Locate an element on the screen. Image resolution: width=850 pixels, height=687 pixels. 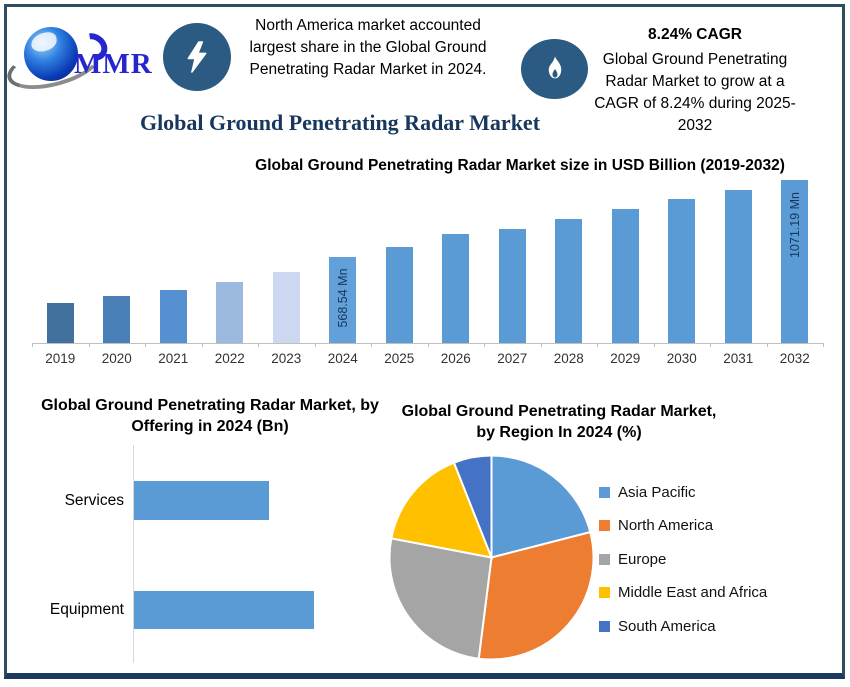
lightning-icon is located at coordinates (197, 57).